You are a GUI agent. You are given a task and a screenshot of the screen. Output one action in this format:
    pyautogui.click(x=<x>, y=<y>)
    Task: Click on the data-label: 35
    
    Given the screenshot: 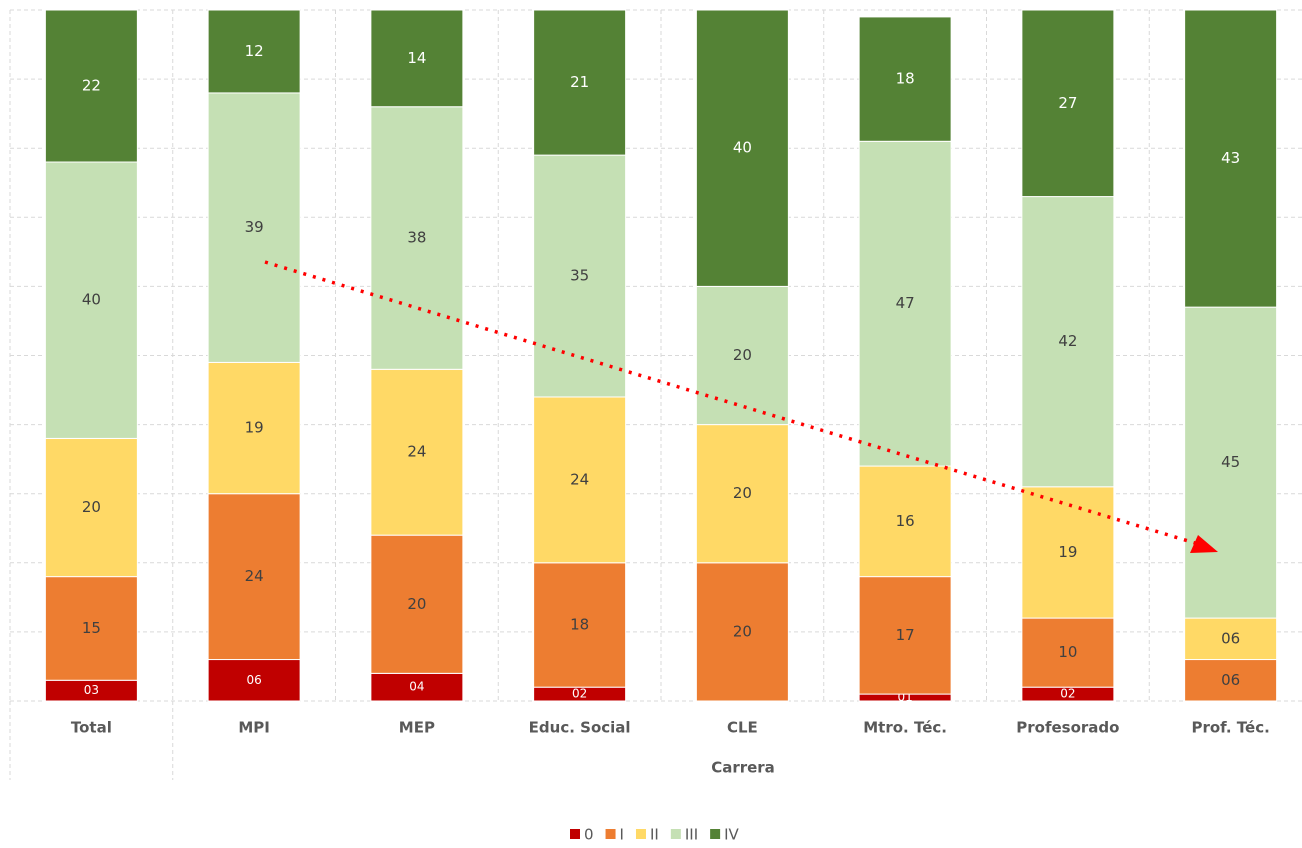 What is the action you would take?
    pyautogui.click(x=579, y=276)
    